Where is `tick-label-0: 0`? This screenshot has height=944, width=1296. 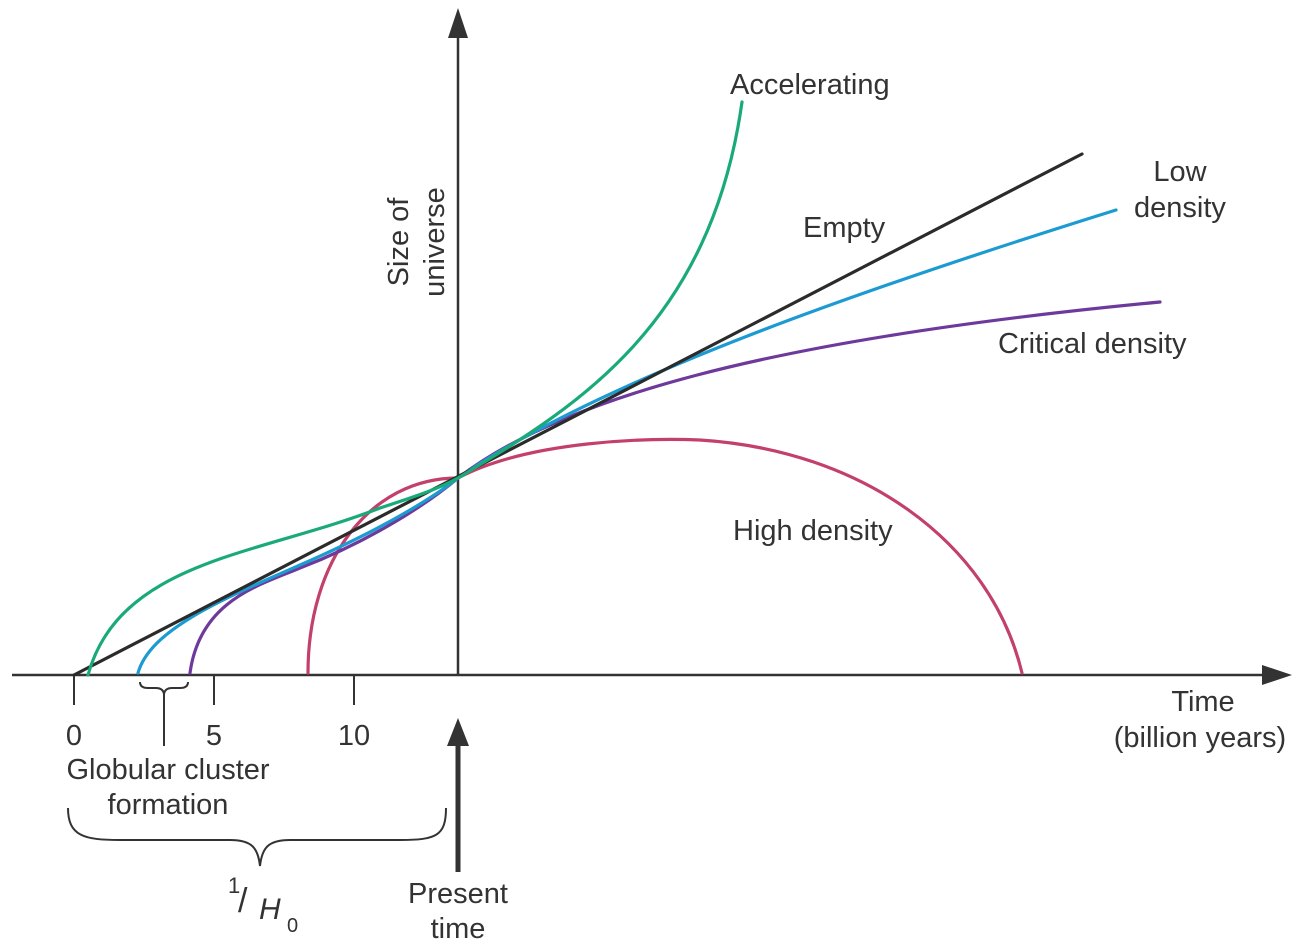 tick-label-0: 0 is located at coordinates (74, 736).